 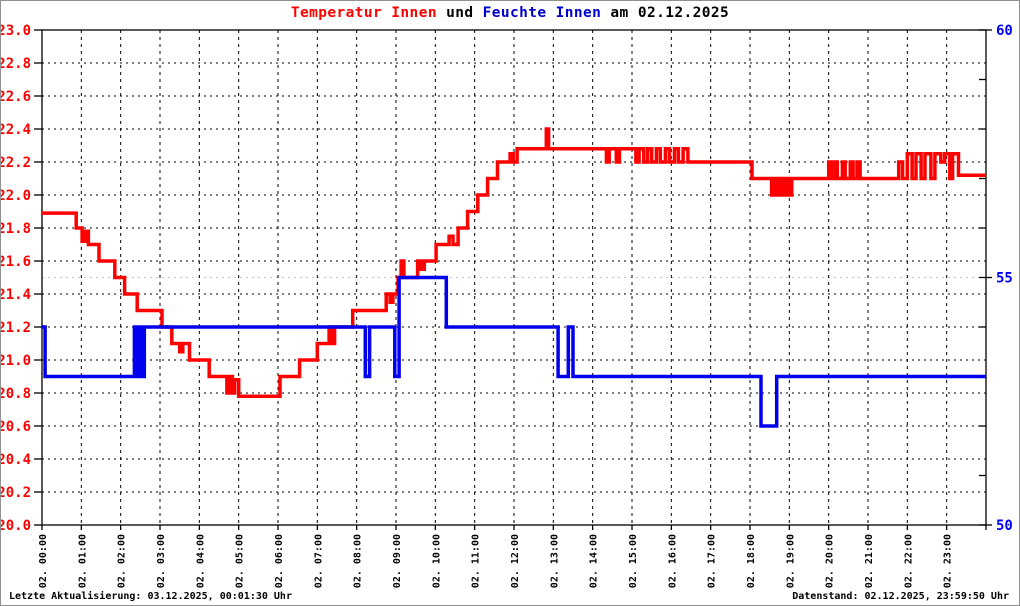 What do you see at coordinates (16, 394) in the screenshot?
I see `left-axis-label: 20.8` at bounding box center [16, 394].